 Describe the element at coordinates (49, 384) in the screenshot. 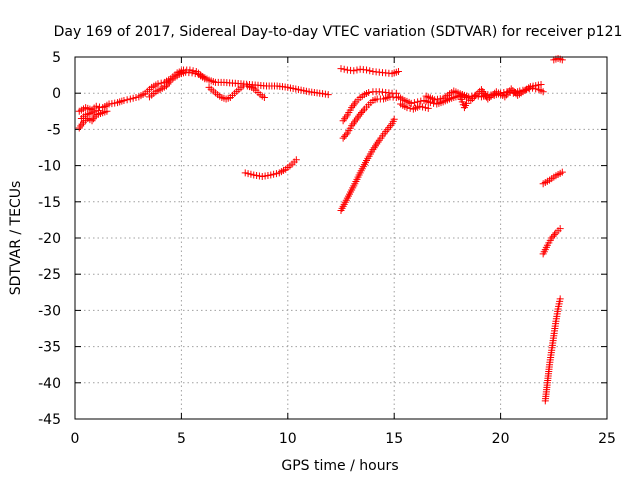

I see `y-tick-label: -40` at that location.